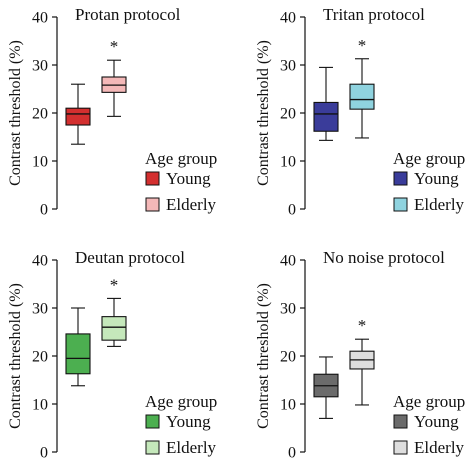 Image resolution: width=474 pixels, height=458 pixels. I want to click on panel-title: No noise protocol, so click(384, 257).